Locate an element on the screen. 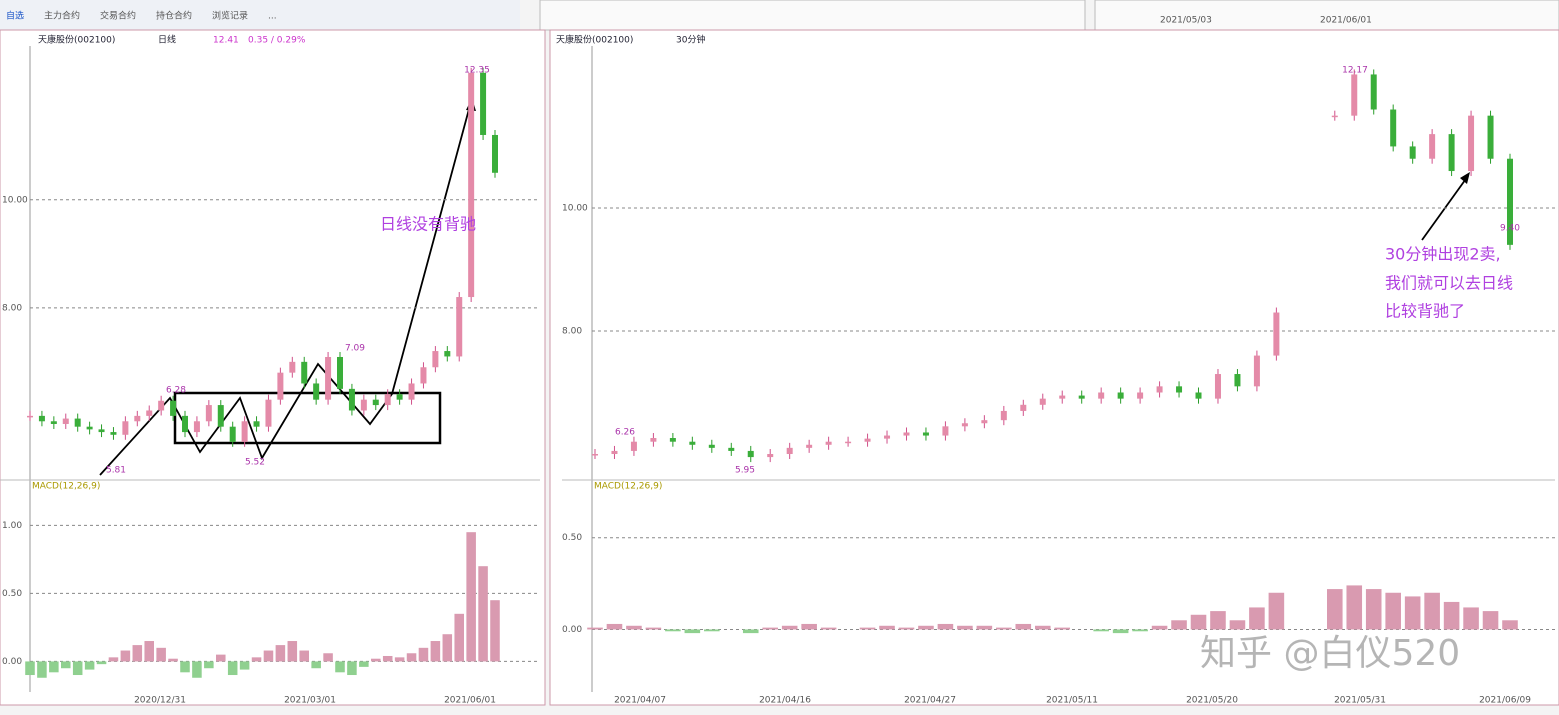 This screenshot has height=715, width=1559. macd-label: MACD(12,26,9) is located at coordinates (628, 487).